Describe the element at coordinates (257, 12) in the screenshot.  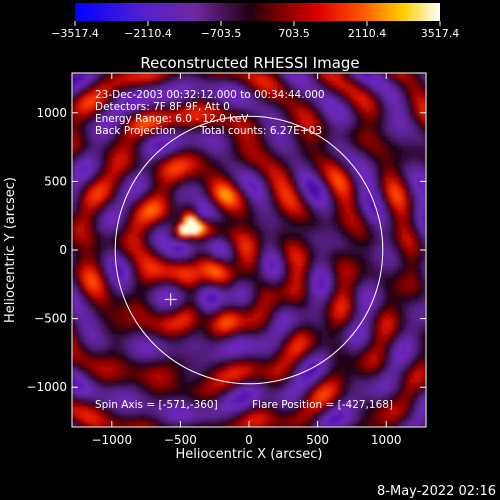
I see `colorbar-gradient` at that location.